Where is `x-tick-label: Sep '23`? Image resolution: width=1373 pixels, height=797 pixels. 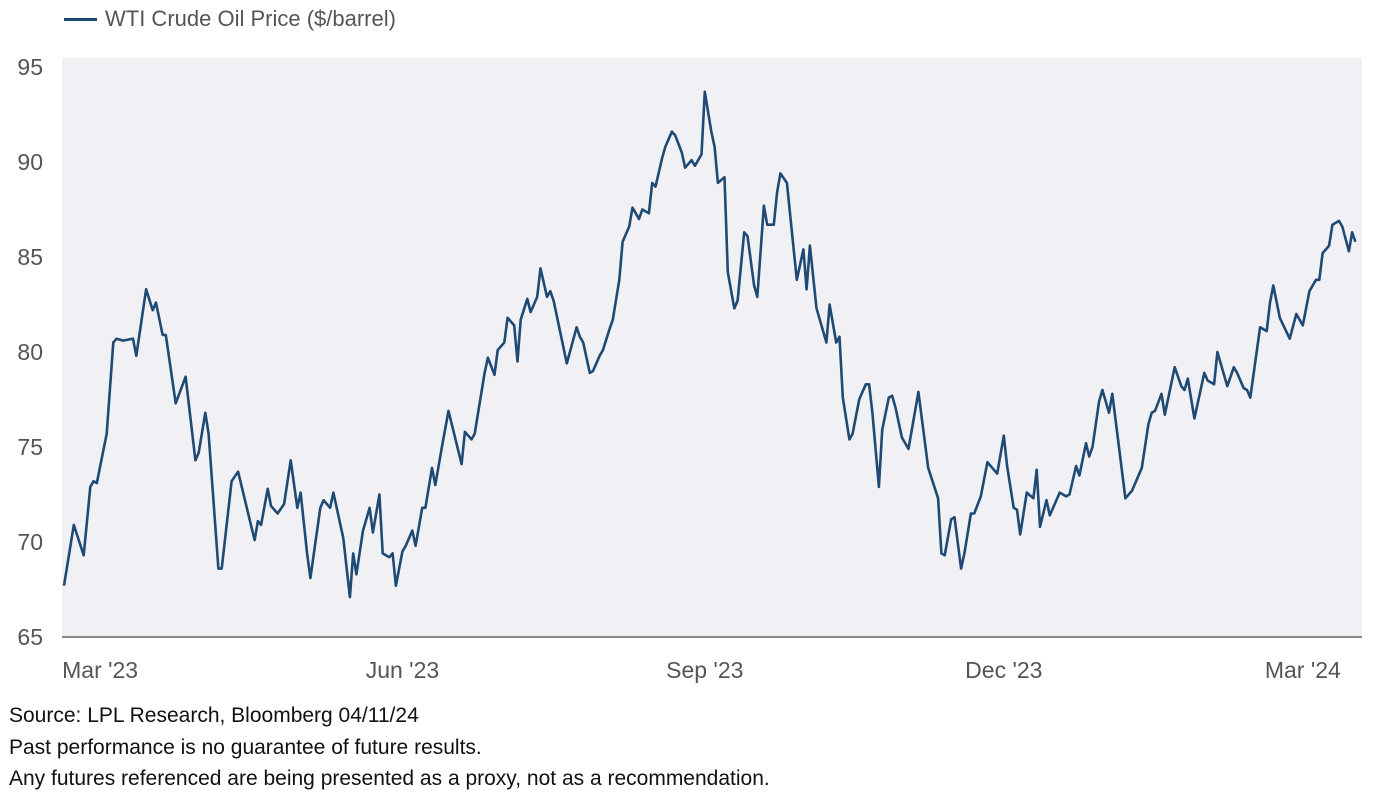 x-tick-label: Sep '23 is located at coordinates (704, 670).